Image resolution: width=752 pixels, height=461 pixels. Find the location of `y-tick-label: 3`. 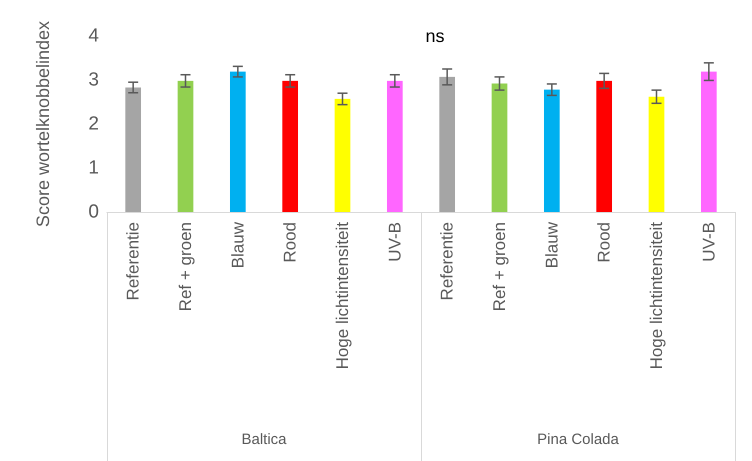

y-tick-label: 3 is located at coordinates (93, 80).